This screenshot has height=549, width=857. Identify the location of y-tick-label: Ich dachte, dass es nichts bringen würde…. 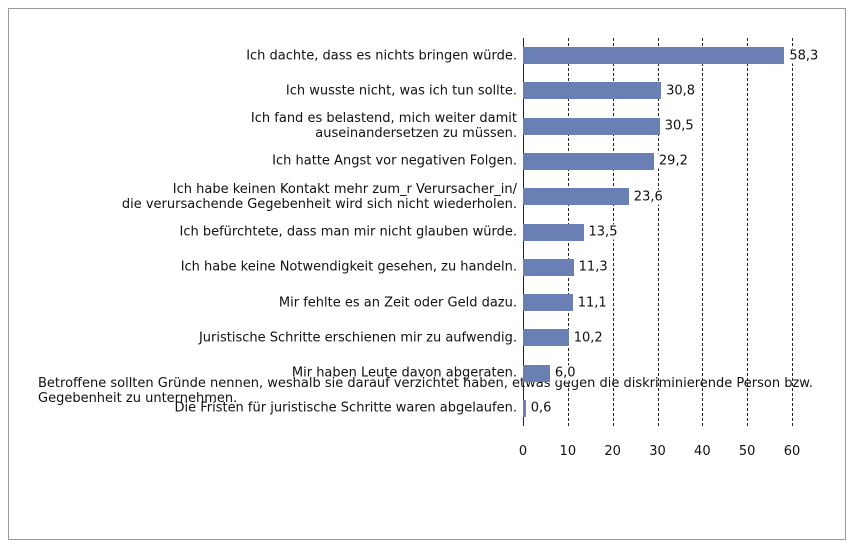
(381, 56).